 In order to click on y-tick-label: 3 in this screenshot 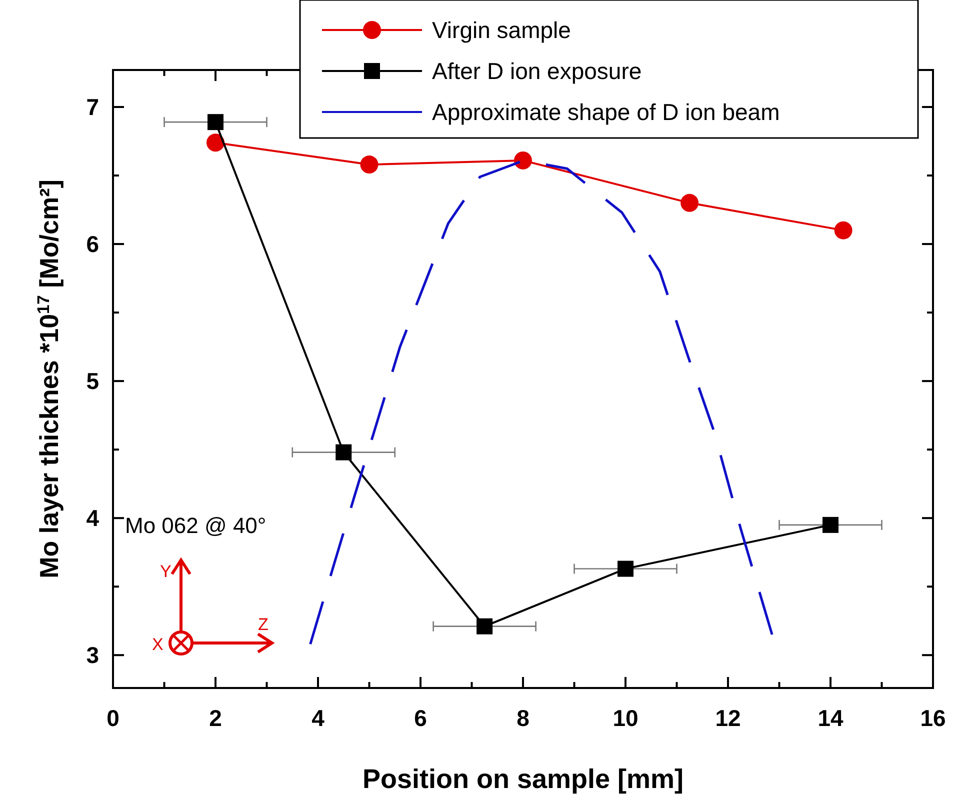, I will do `click(92, 655)`.